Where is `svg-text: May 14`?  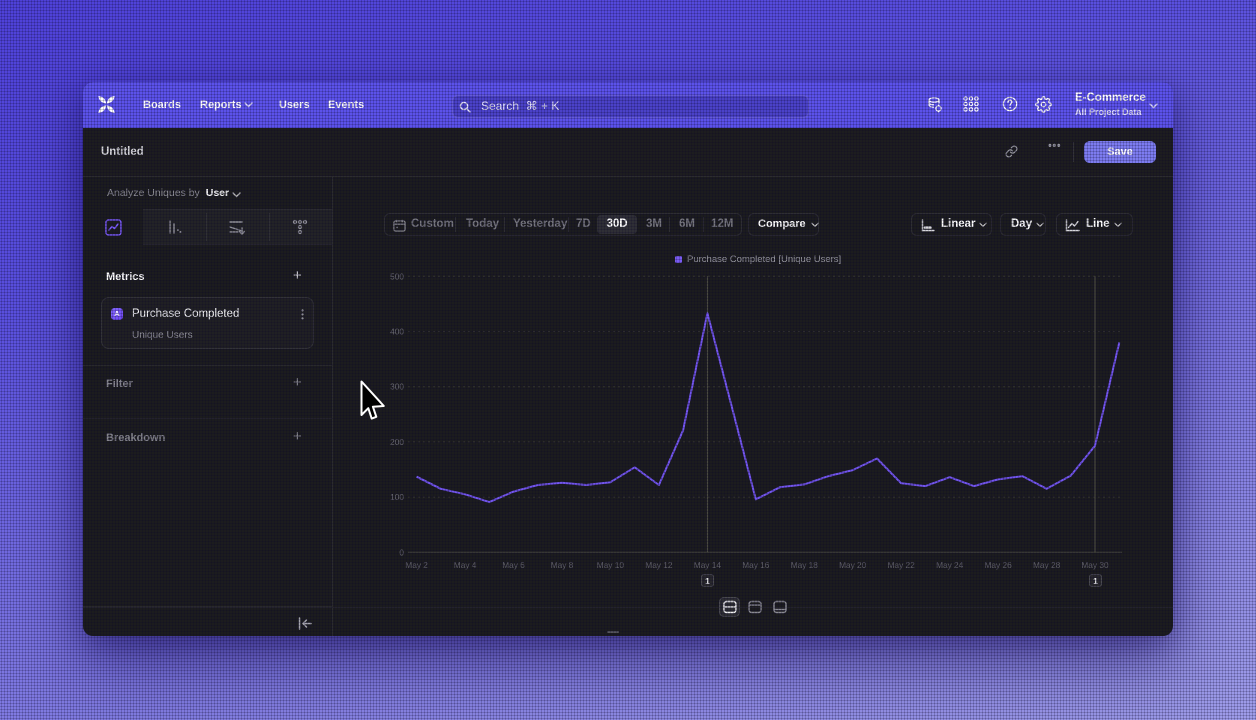
svg-text: May 14 is located at coordinates (708, 565).